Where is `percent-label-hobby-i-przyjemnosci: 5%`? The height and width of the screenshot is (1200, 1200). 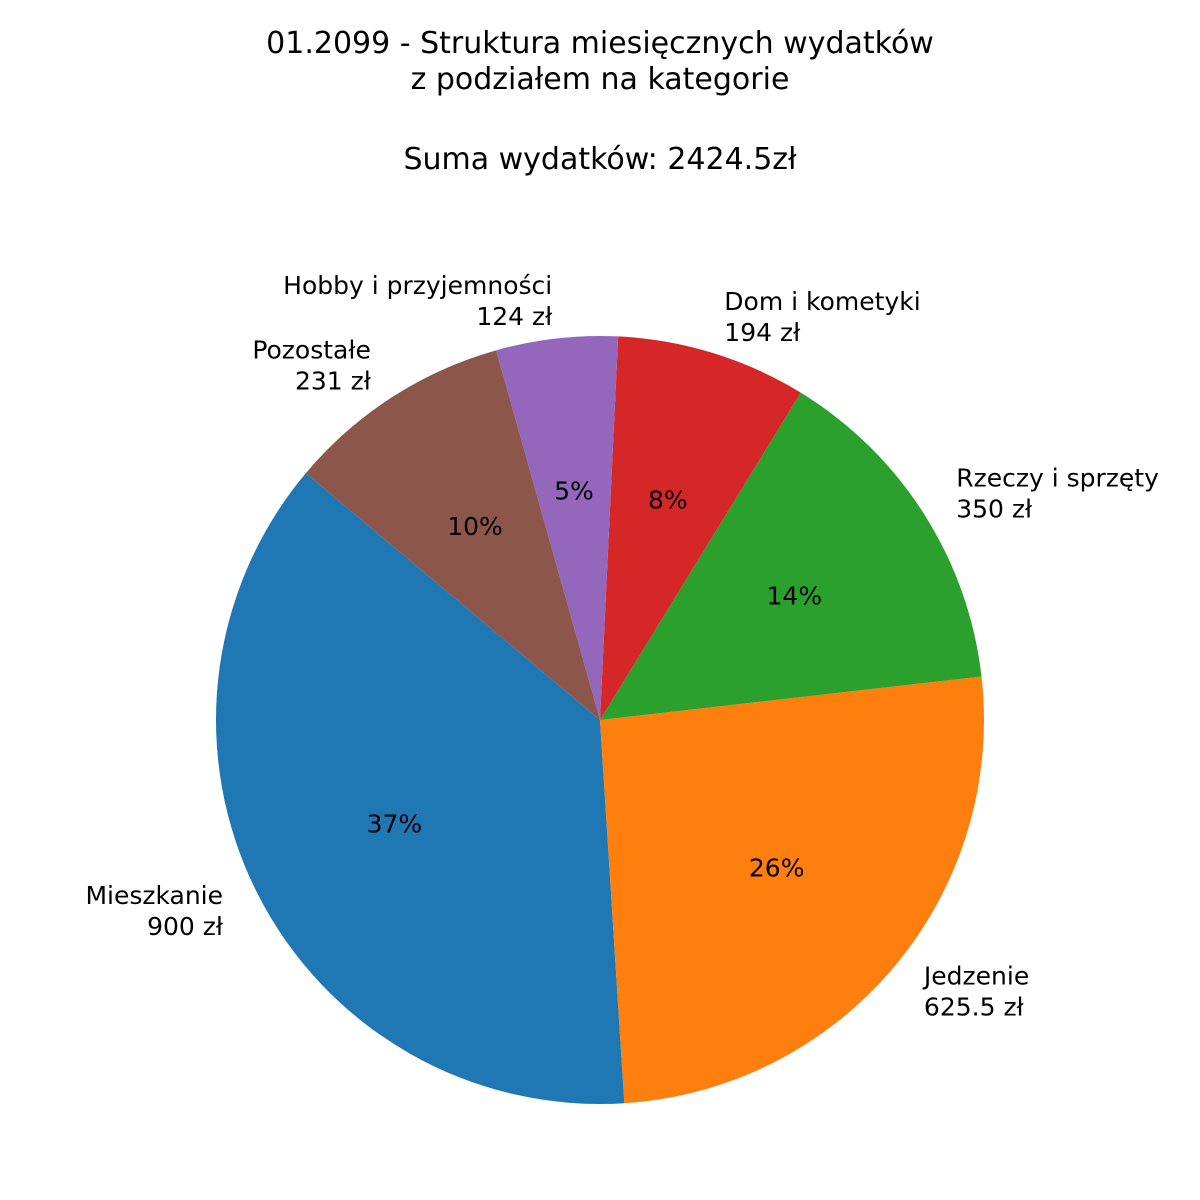
percent-label-hobby-i-przyjemnosci: 5% is located at coordinates (574, 491).